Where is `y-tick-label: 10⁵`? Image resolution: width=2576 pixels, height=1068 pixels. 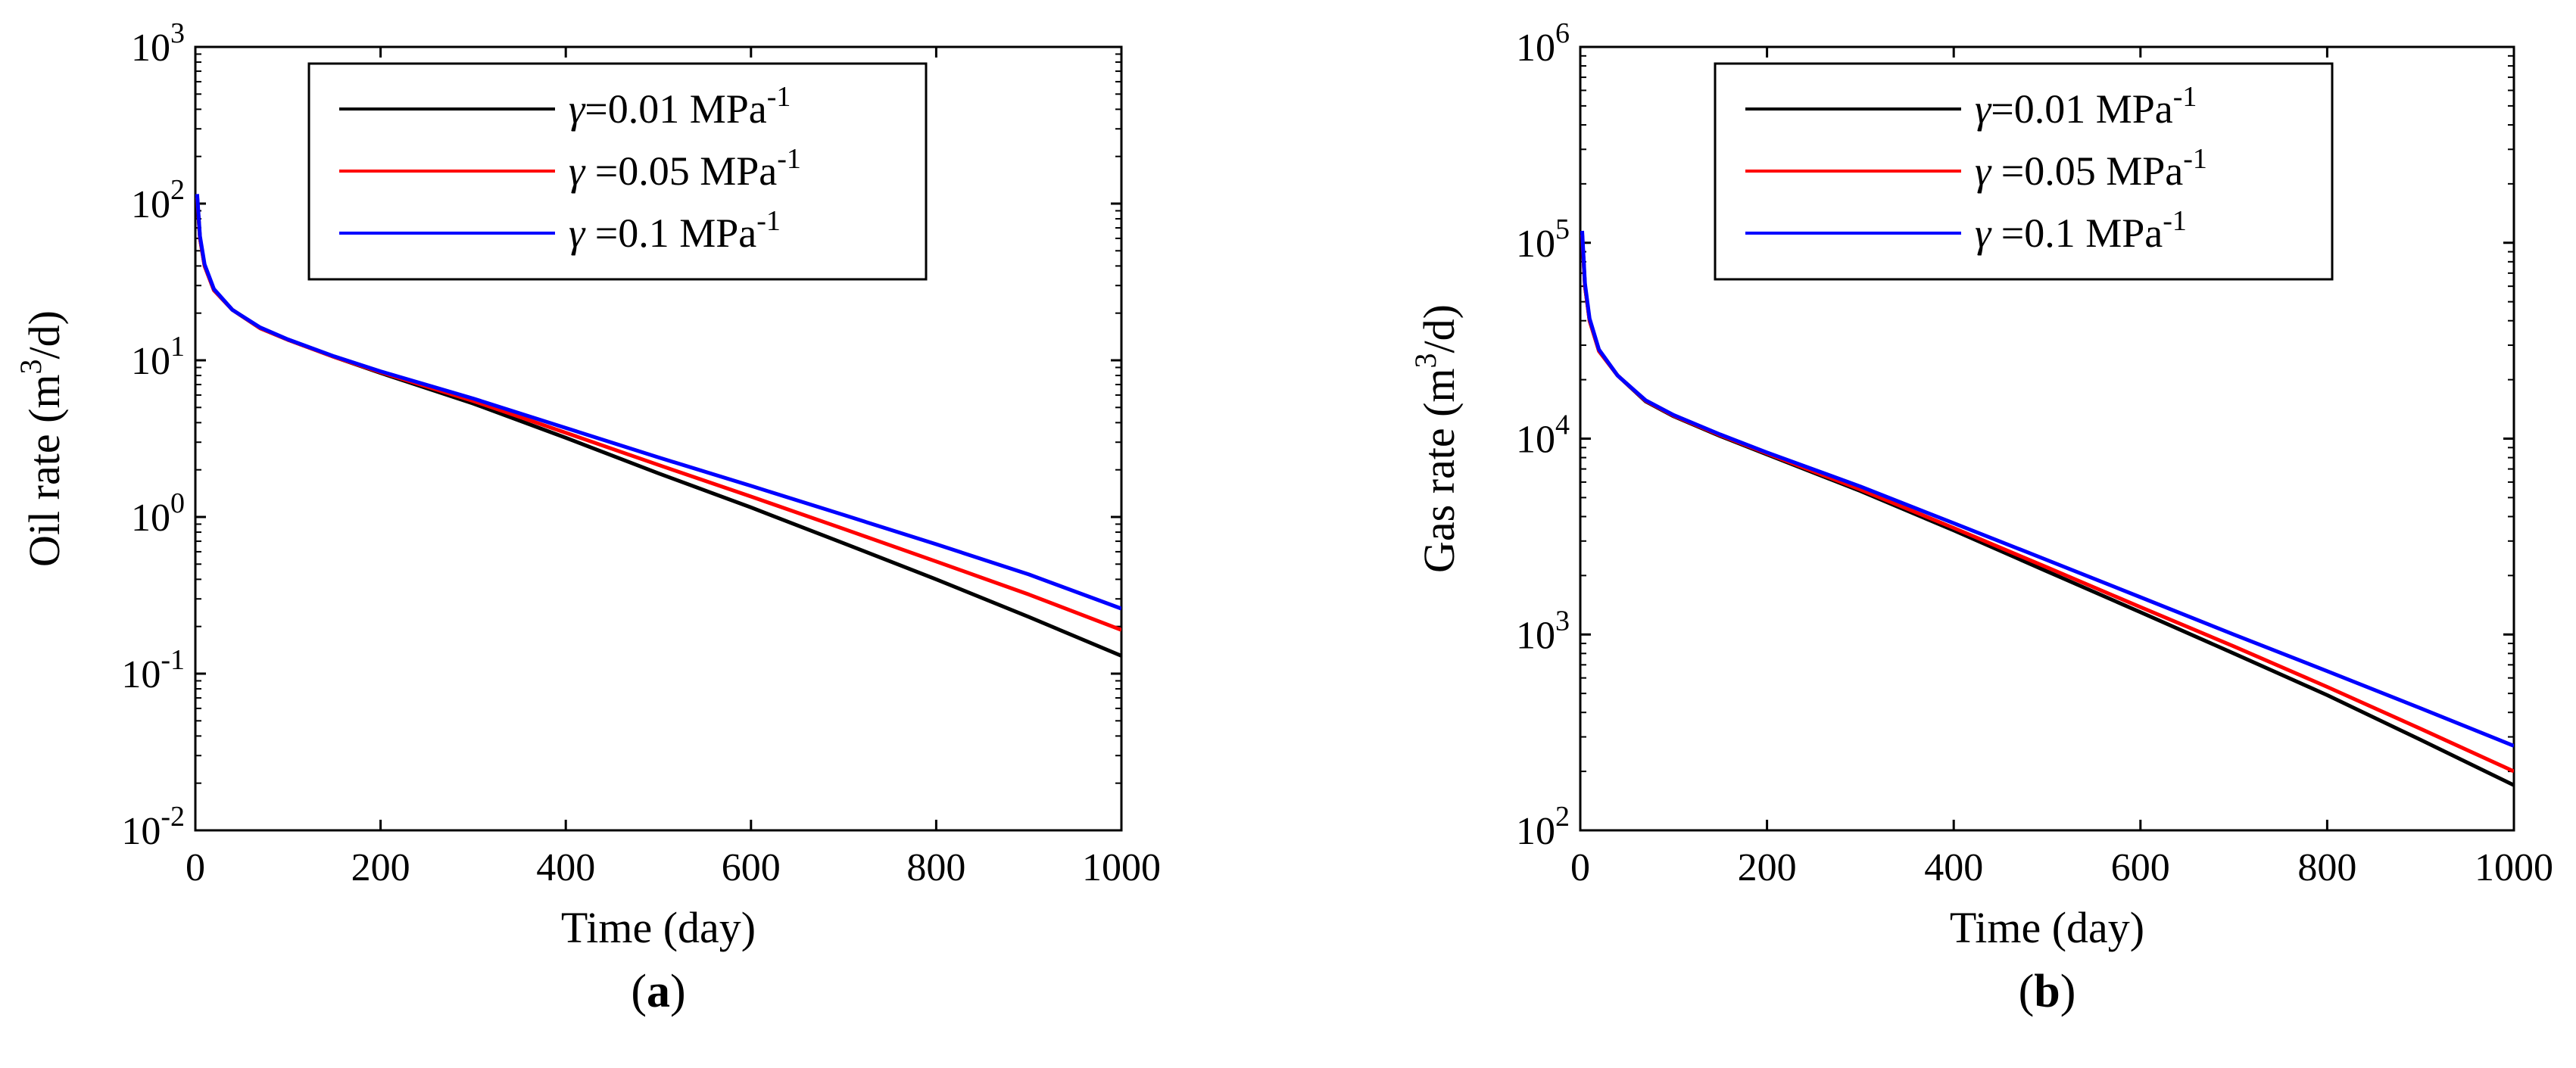 y-tick-label: 10⁵ is located at coordinates (1543, 239).